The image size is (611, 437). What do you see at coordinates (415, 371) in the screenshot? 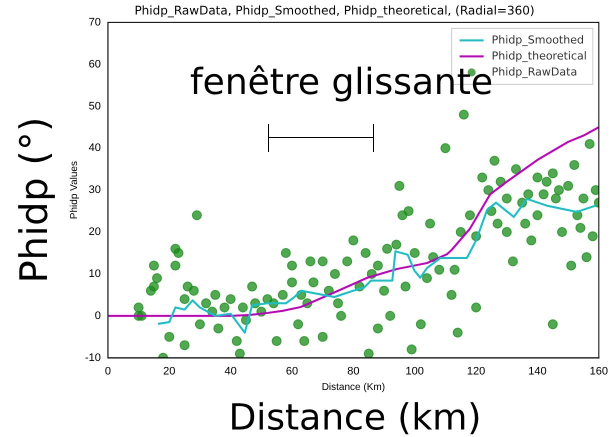
I see `x-tick-label: 100` at bounding box center [415, 371].